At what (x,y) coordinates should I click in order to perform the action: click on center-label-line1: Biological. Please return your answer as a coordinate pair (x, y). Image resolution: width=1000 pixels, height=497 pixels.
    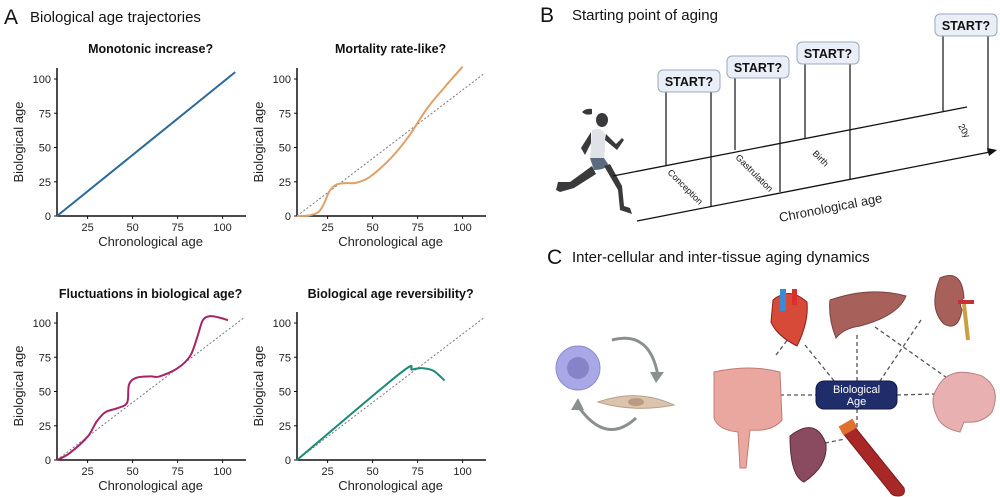
    Looking at the image, I should click on (856, 390).